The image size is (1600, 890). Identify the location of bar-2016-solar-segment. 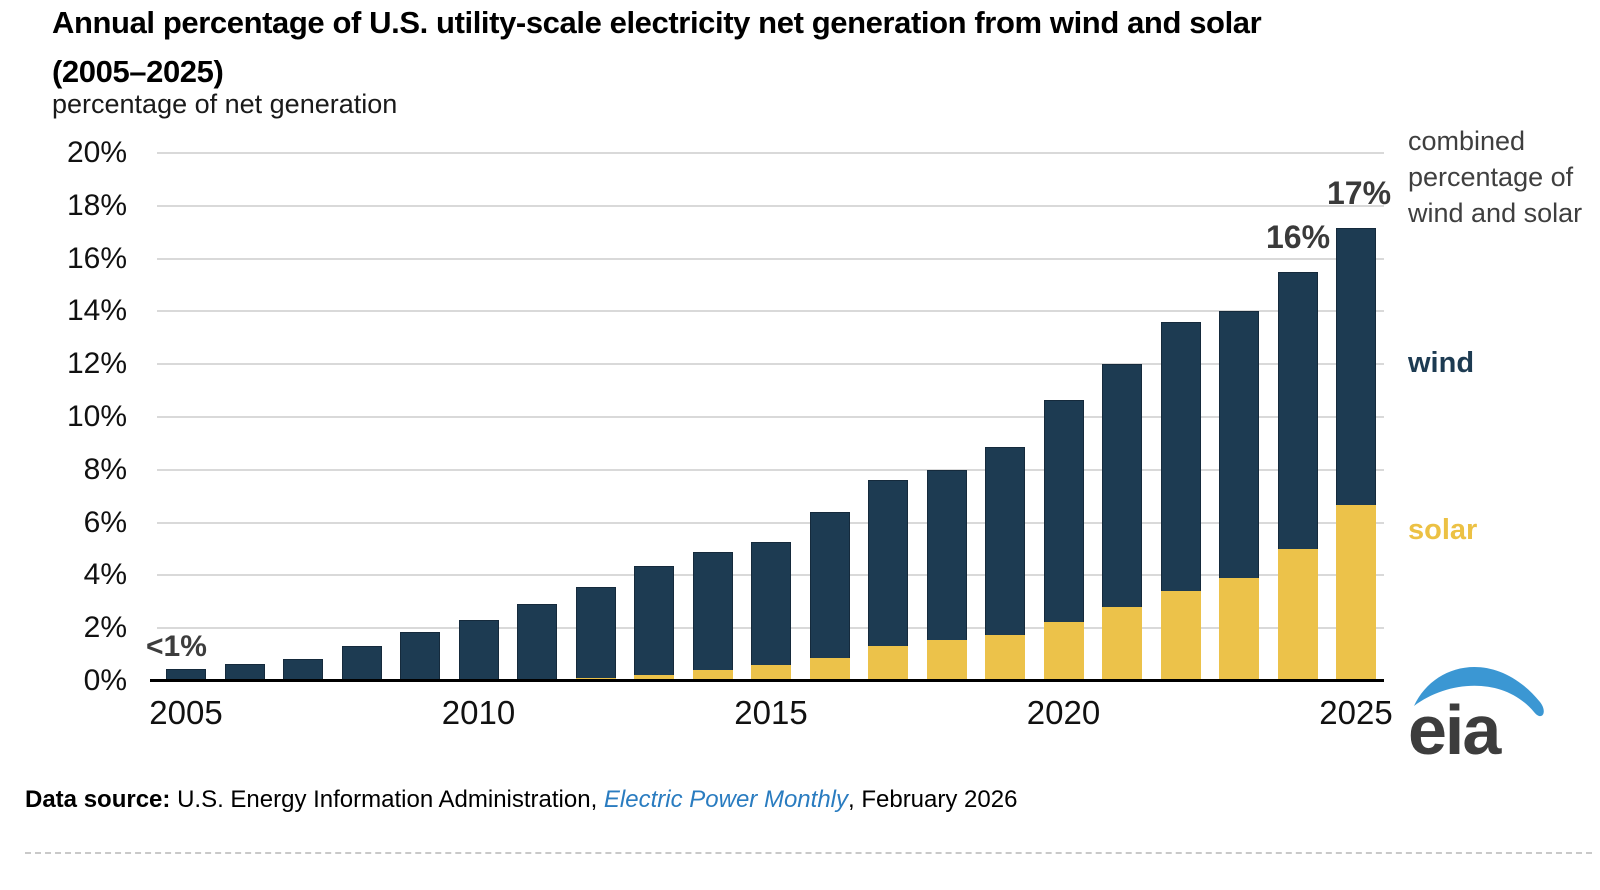
(829, 669).